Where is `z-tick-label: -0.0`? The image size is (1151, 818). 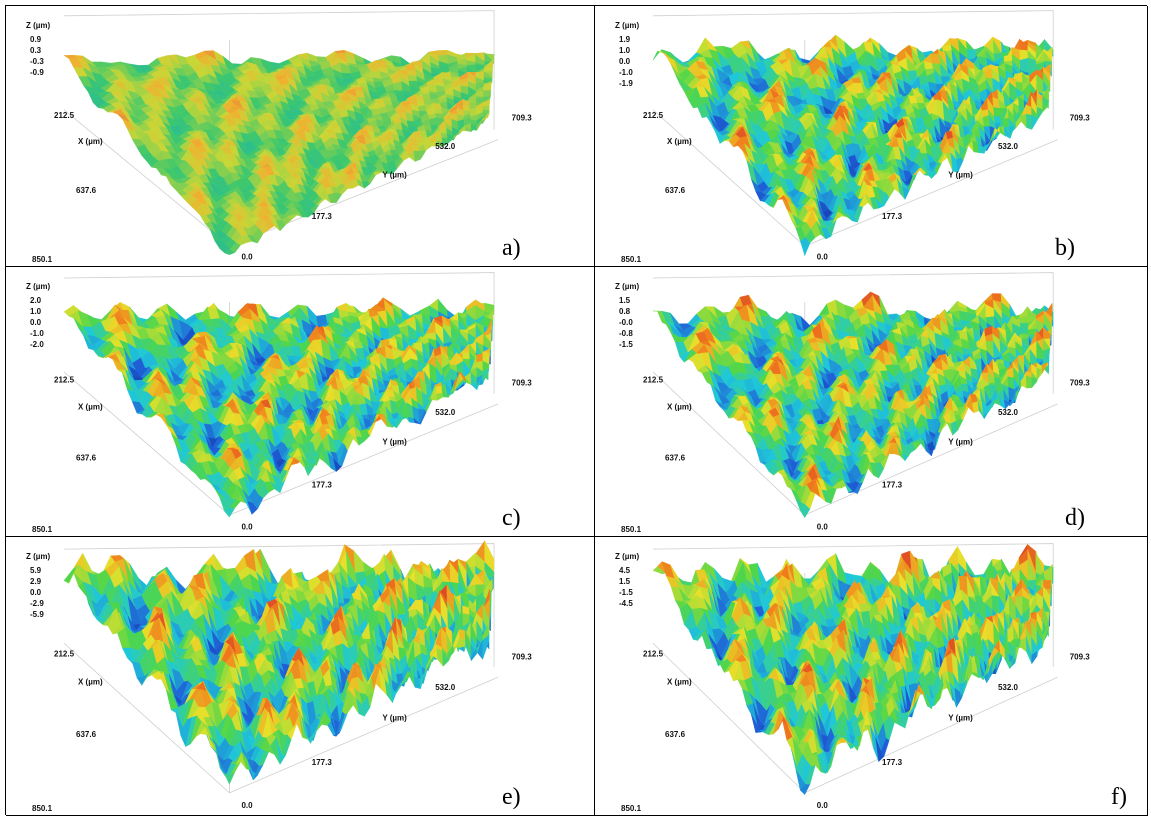 z-tick-label: -0.0 is located at coordinates (626, 322).